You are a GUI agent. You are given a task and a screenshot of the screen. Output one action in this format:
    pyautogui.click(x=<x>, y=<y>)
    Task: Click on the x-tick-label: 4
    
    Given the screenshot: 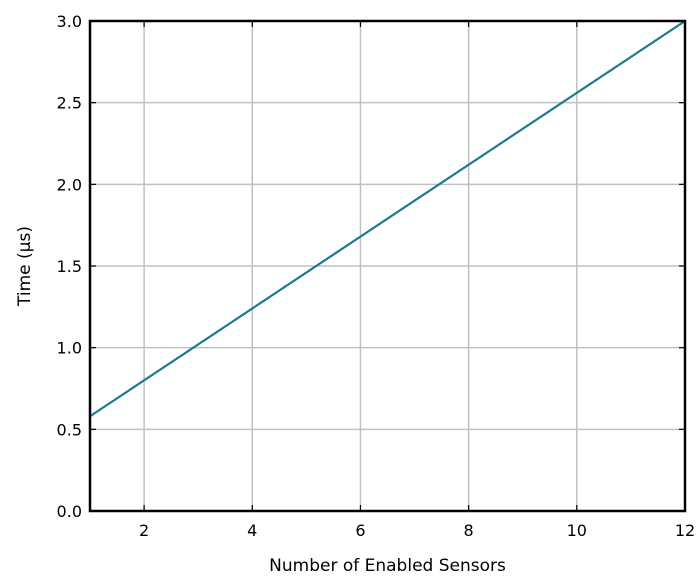 What is the action you would take?
    pyautogui.click(x=252, y=530)
    